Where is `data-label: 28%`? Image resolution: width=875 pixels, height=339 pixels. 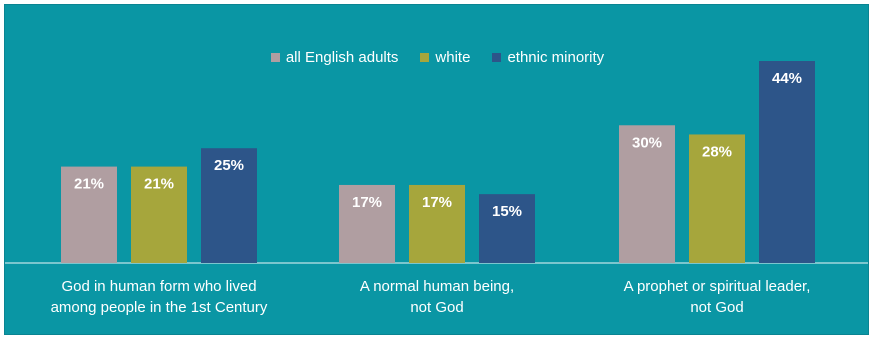 data-label: 28% is located at coordinates (717, 151).